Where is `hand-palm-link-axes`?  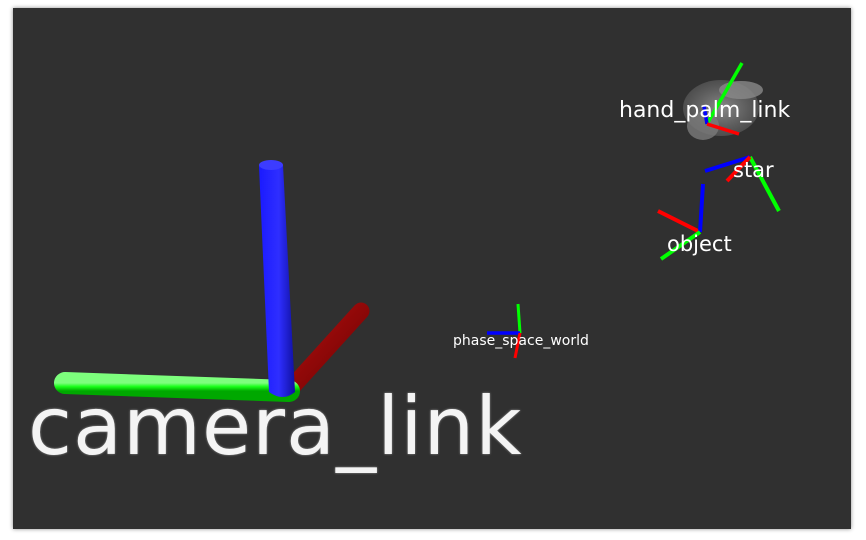
hand-palm-link-axes is located at coordinates (723, 101).